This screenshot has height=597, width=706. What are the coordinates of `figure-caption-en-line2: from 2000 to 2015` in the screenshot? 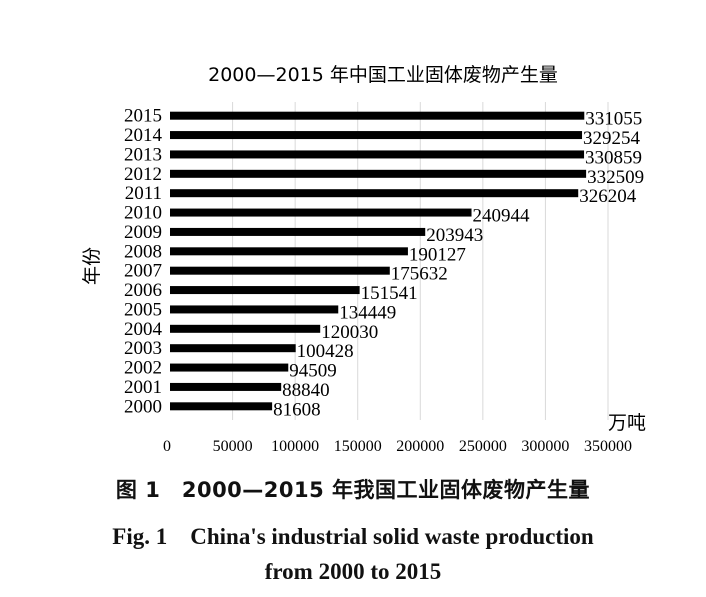 It's located at (353, 571).